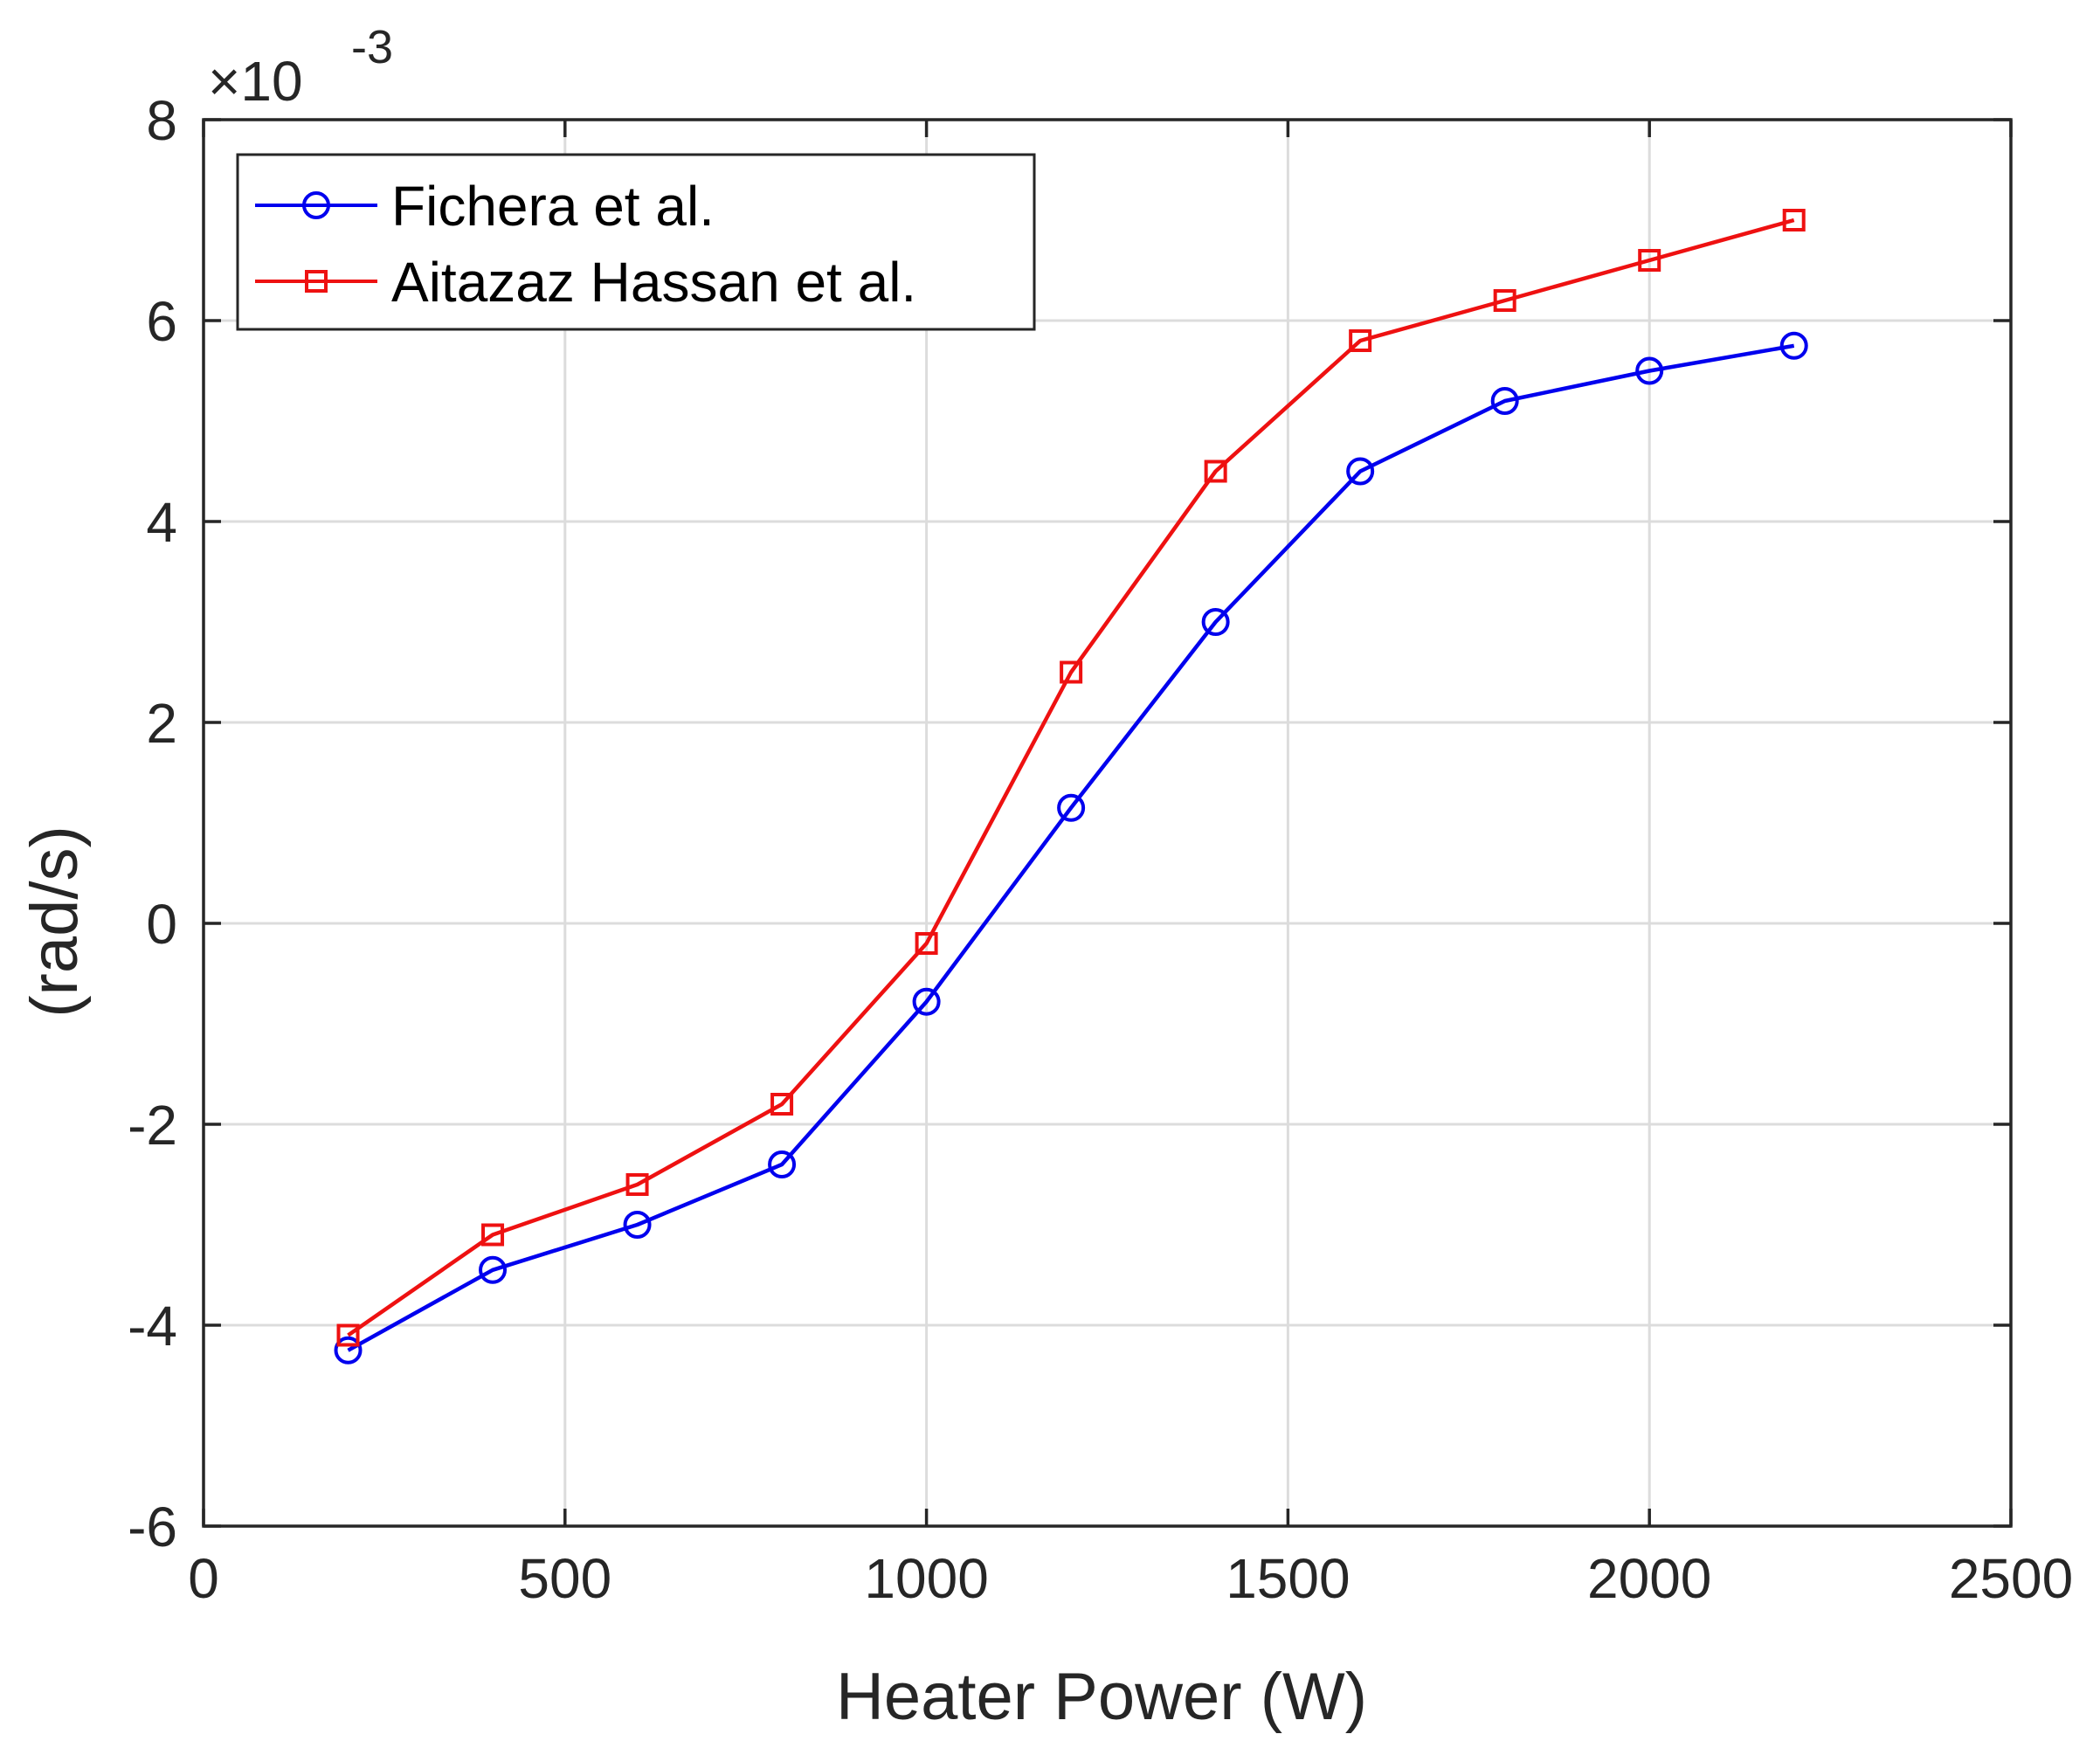  I want to click on legend-square-marker, so click(316, 281).